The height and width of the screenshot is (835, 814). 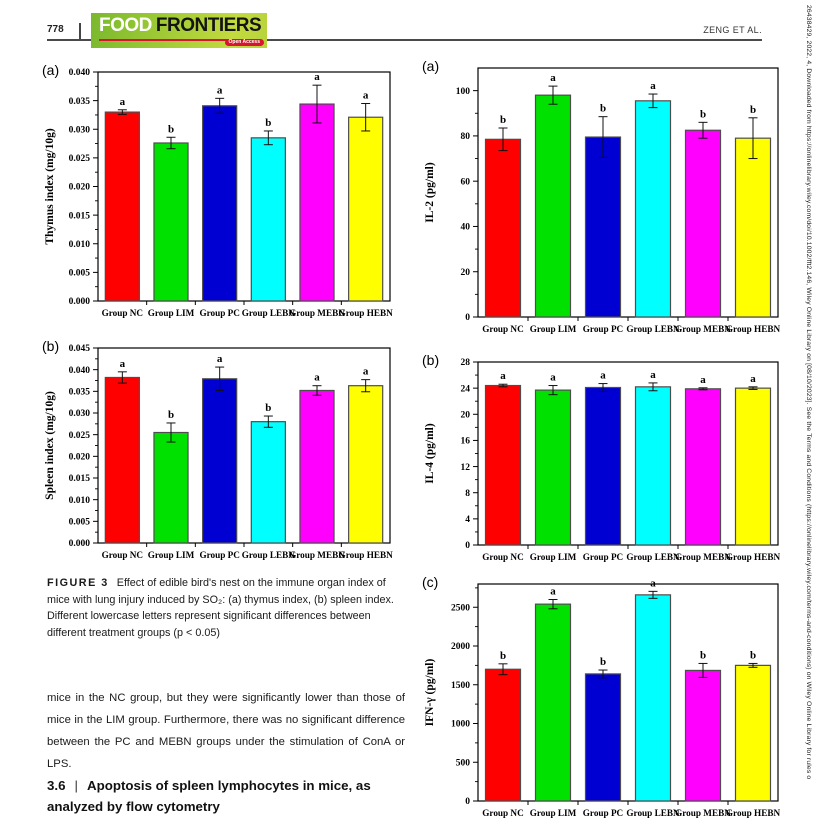 What do you see at coordinates (78, 583) in the screenshot?
I see `figure3-caption-label: FIGURE 3` at bounding box center [78, 583].